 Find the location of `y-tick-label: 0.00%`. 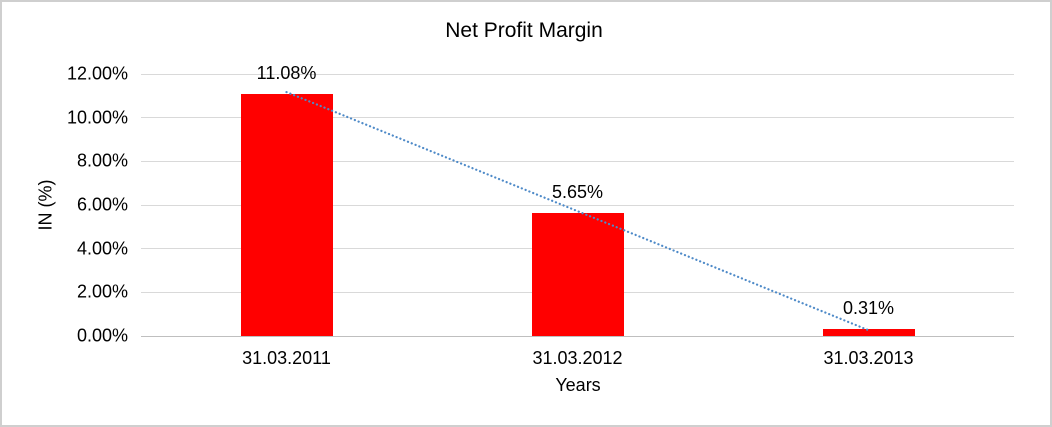

y-tick-label: 0.00% is located at coordinates (102, 335).